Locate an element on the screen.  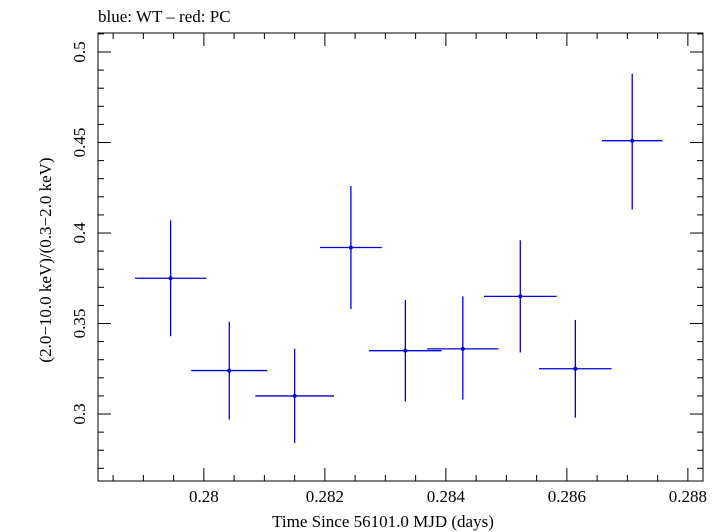
x-tick-label: 0.286 is located at coordinates (567, 496).